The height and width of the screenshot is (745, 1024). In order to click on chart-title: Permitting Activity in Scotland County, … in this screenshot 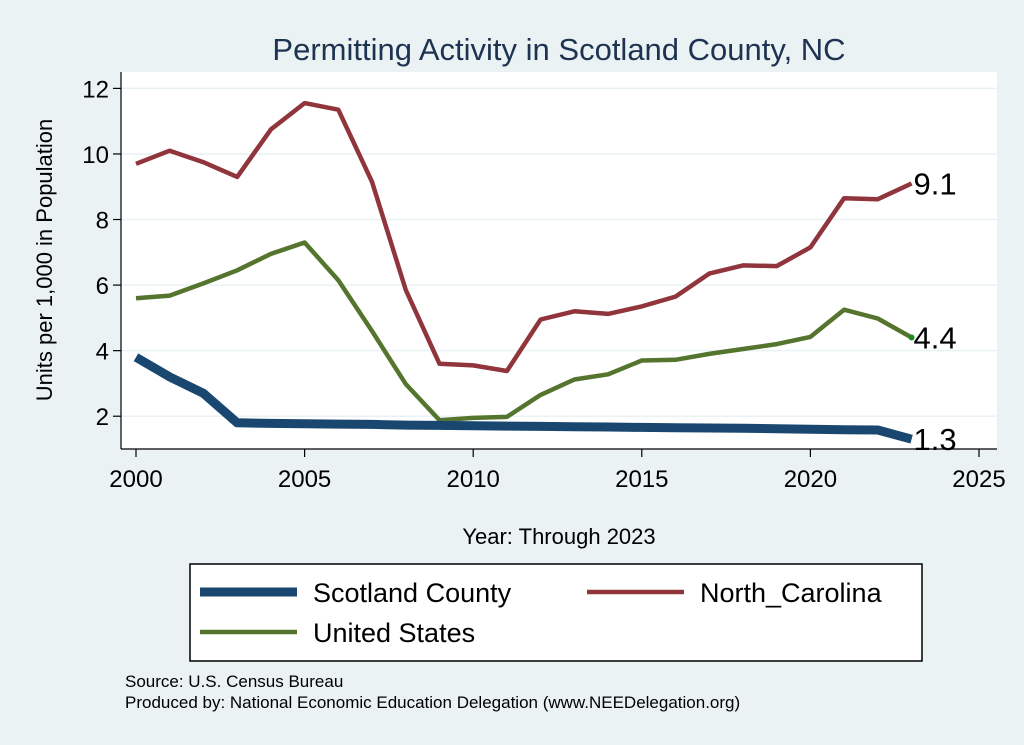, I will do `click(558, 49)`.